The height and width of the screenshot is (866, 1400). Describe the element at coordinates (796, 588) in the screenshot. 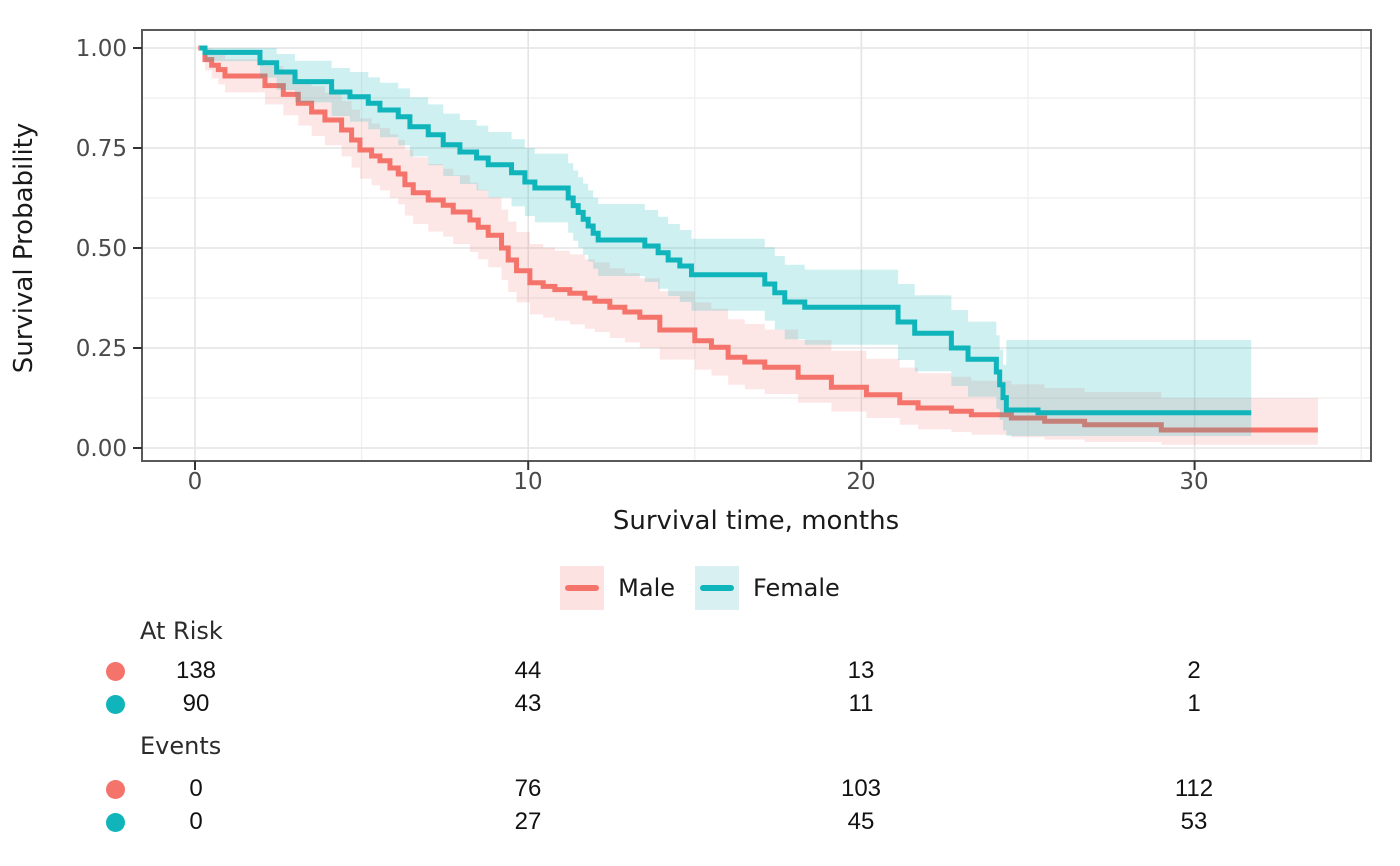

I see `legend-label: Female` at that location.